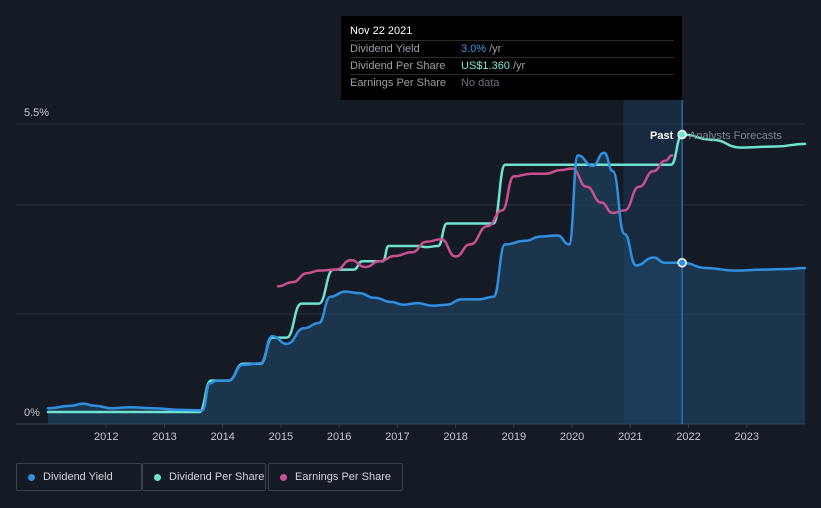  What do you see at coordinates (682, 263) in the screenshot?
I see `dividend-yield-marker` at bounding box center [682, 263].